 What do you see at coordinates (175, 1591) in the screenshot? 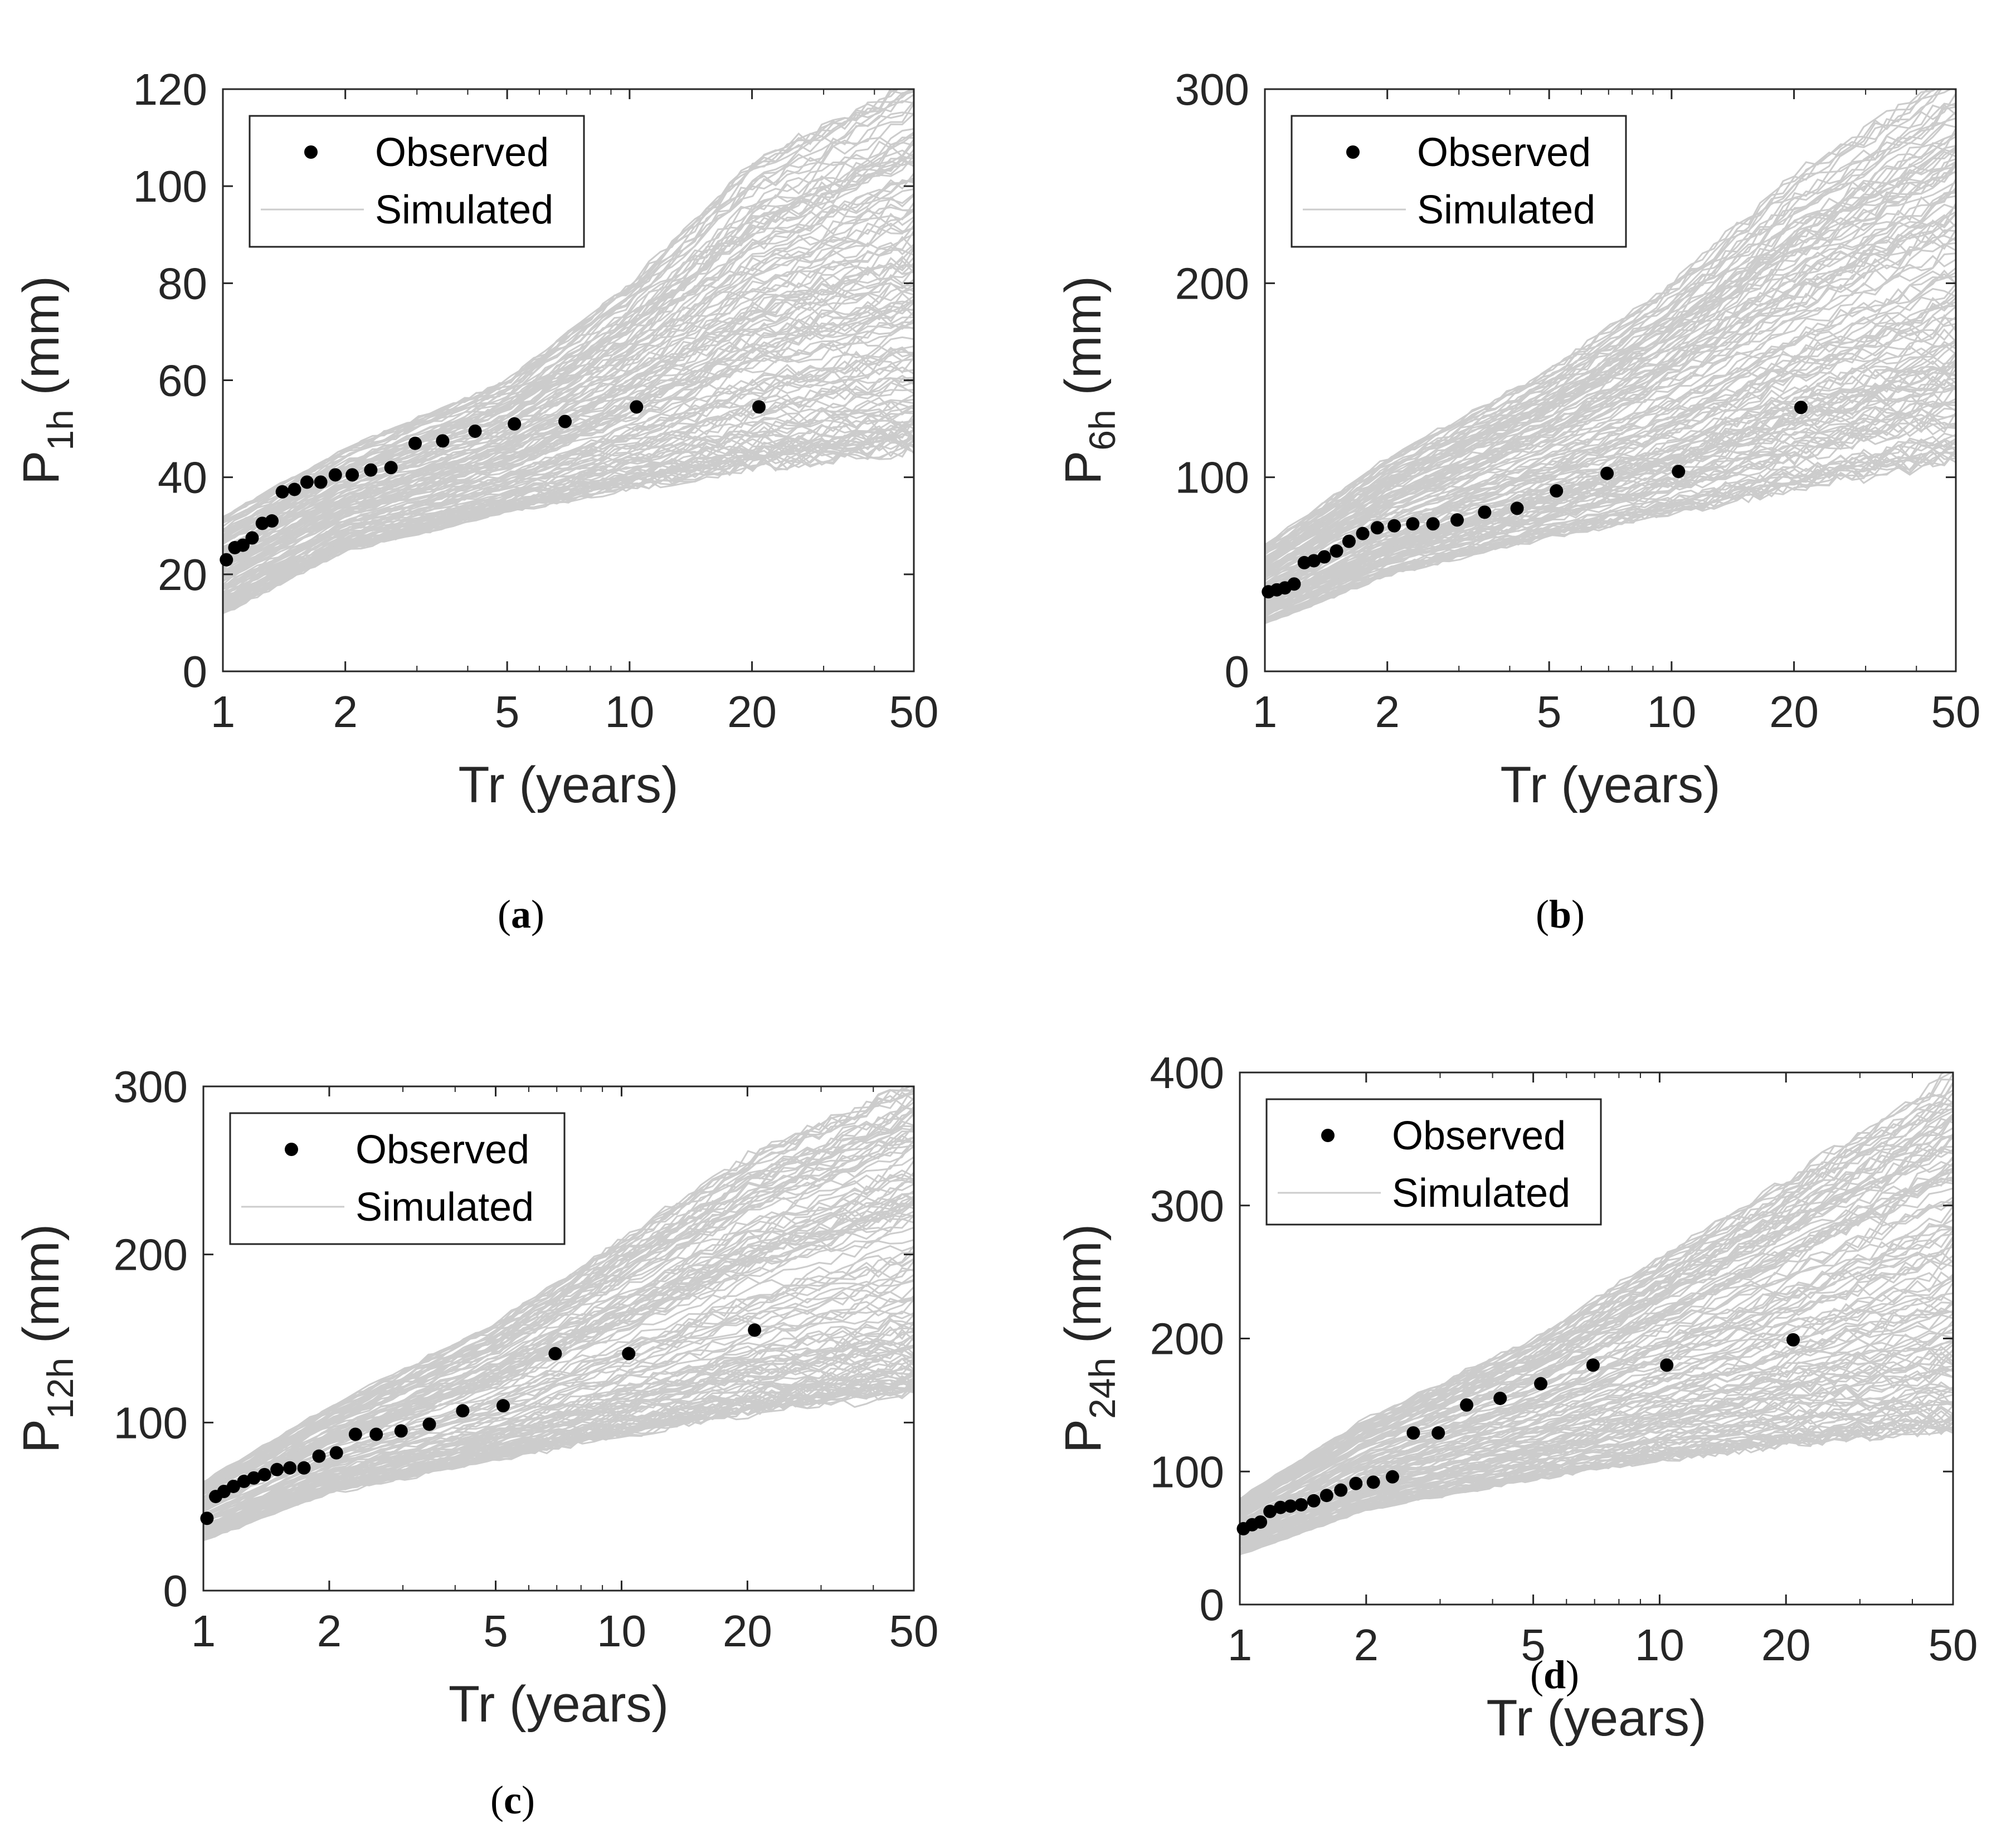
I see `y-tick-label: 0` at bounding box center [175, 1591].